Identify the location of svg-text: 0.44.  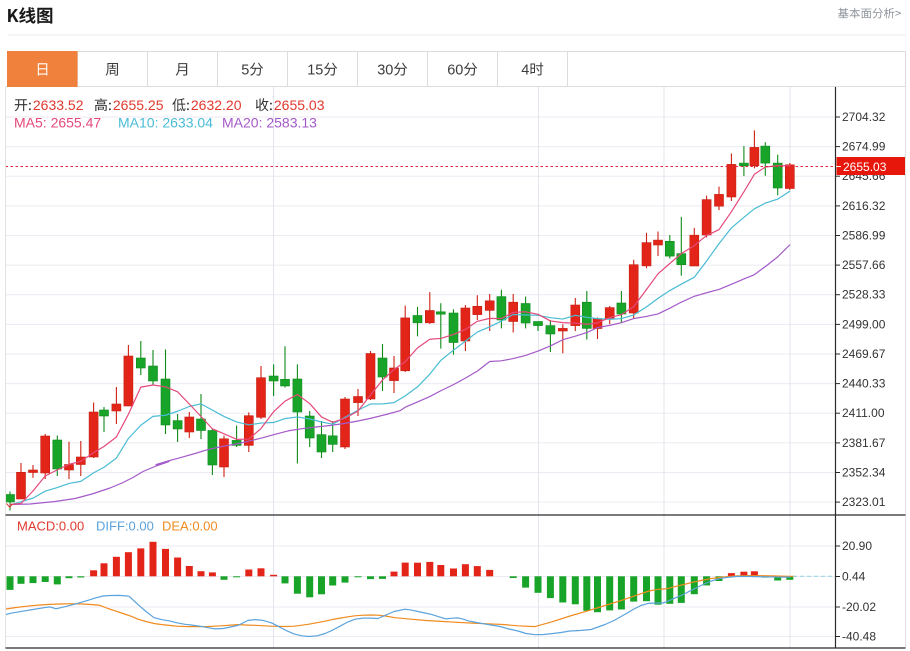
(854, 577).